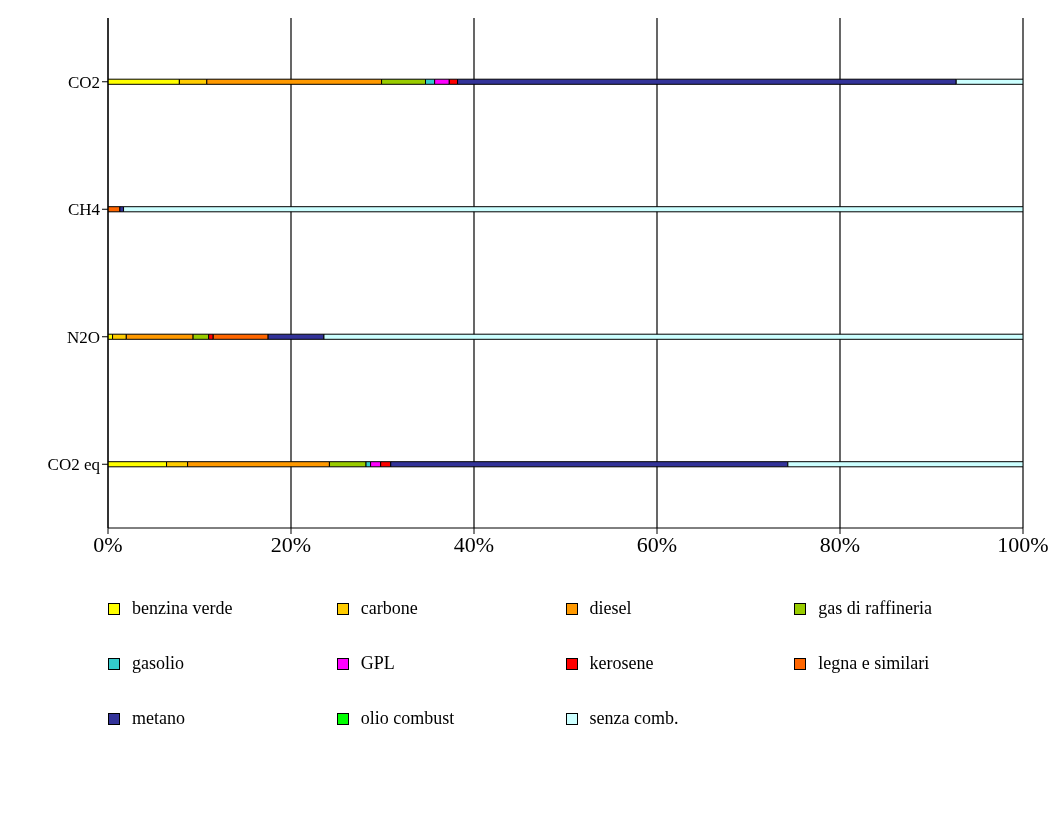 The width and height of the screenshot is (1061, 825). What do you see at coordinates (182, 608) in the screenshot?
I see `legend-label: benzina verde` at bounding box center [182, 608].